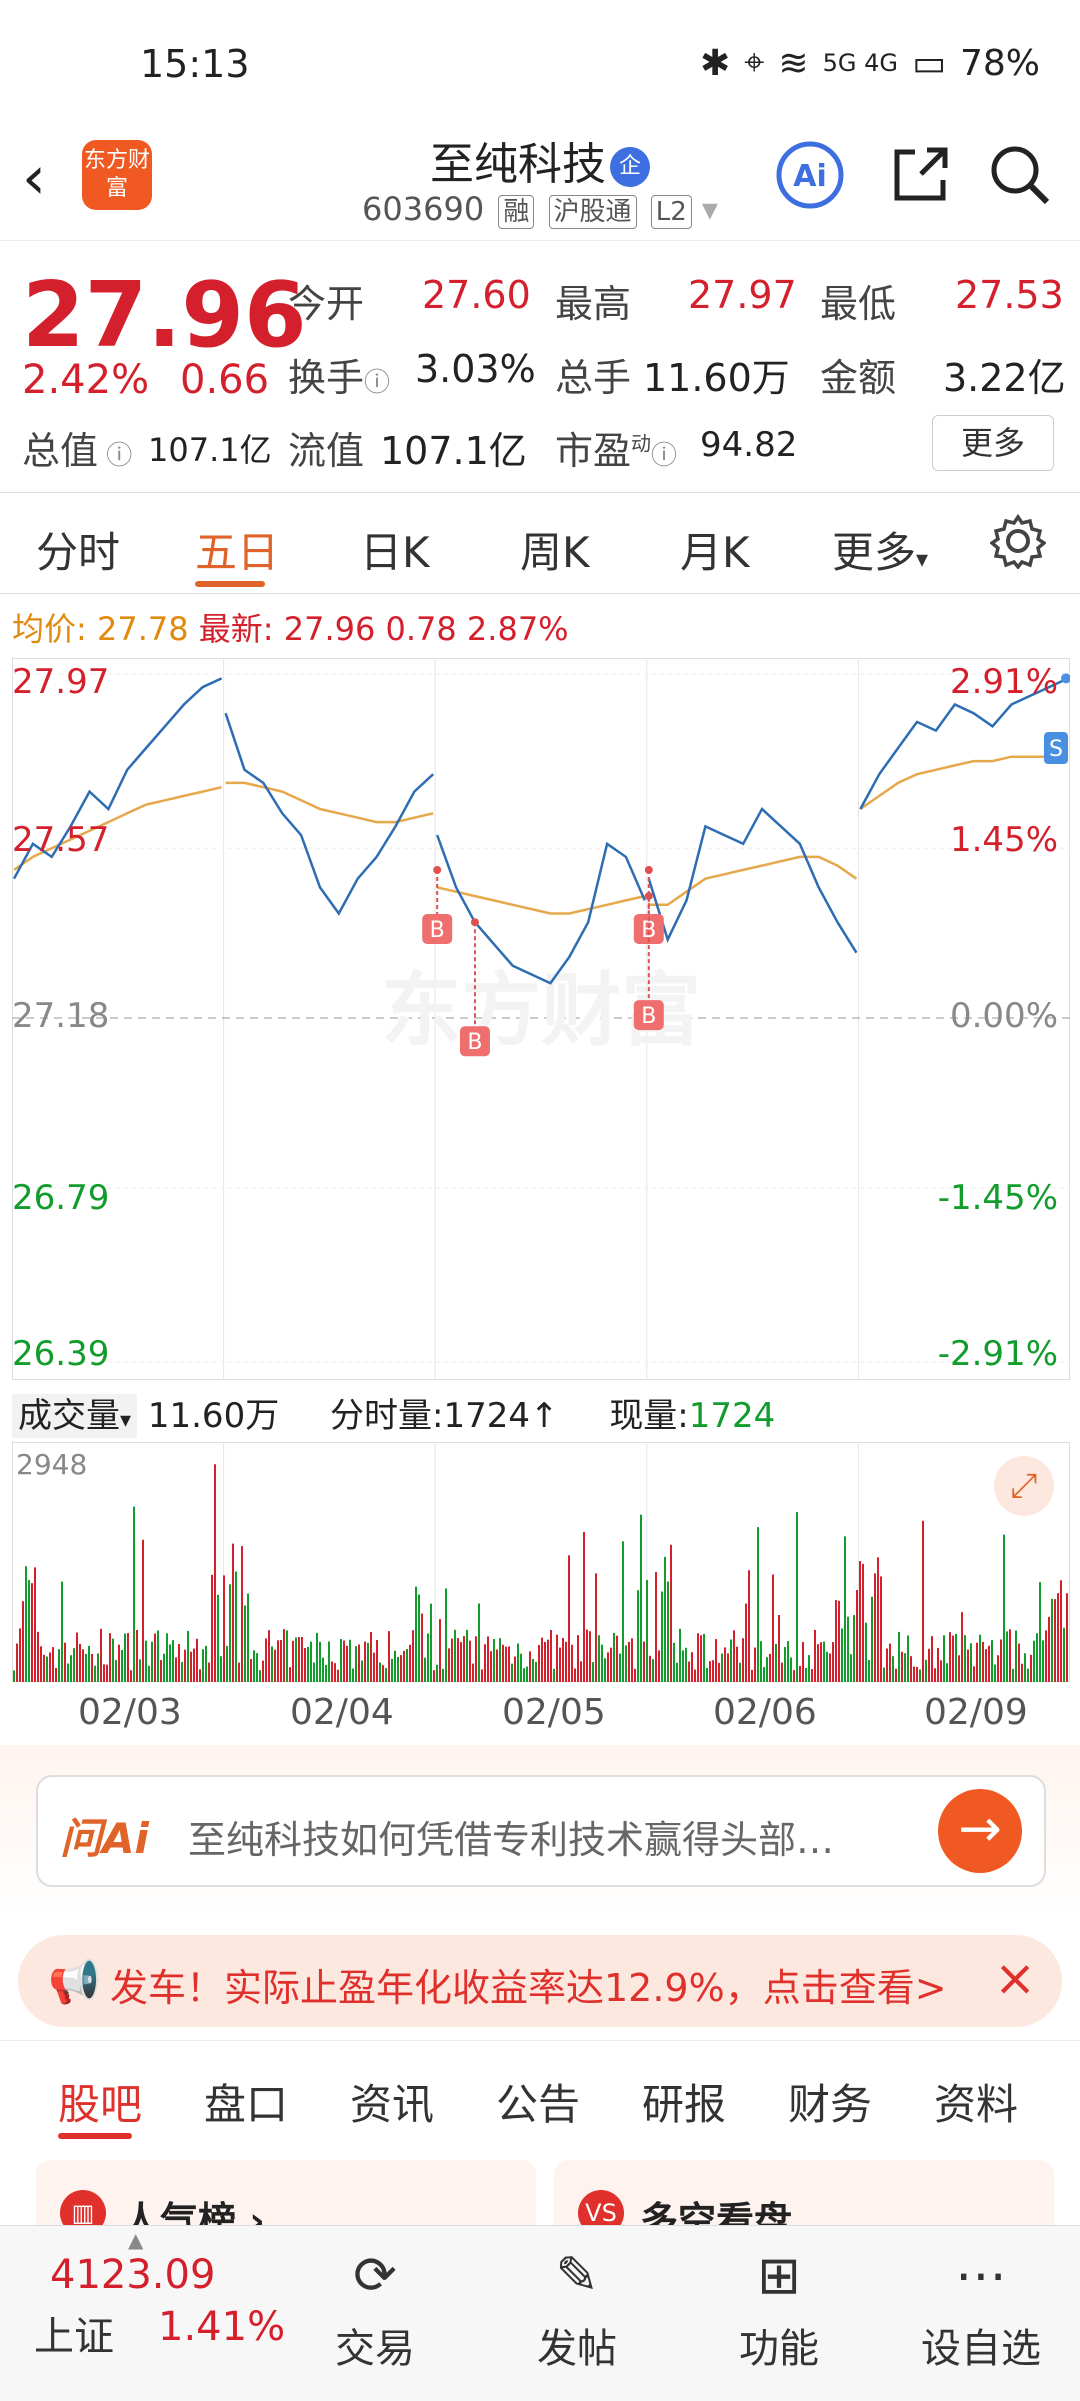  Describe the element at coordinates (475, 369) in the screenshot. I see `turnover-value: 3.03%` at that location.